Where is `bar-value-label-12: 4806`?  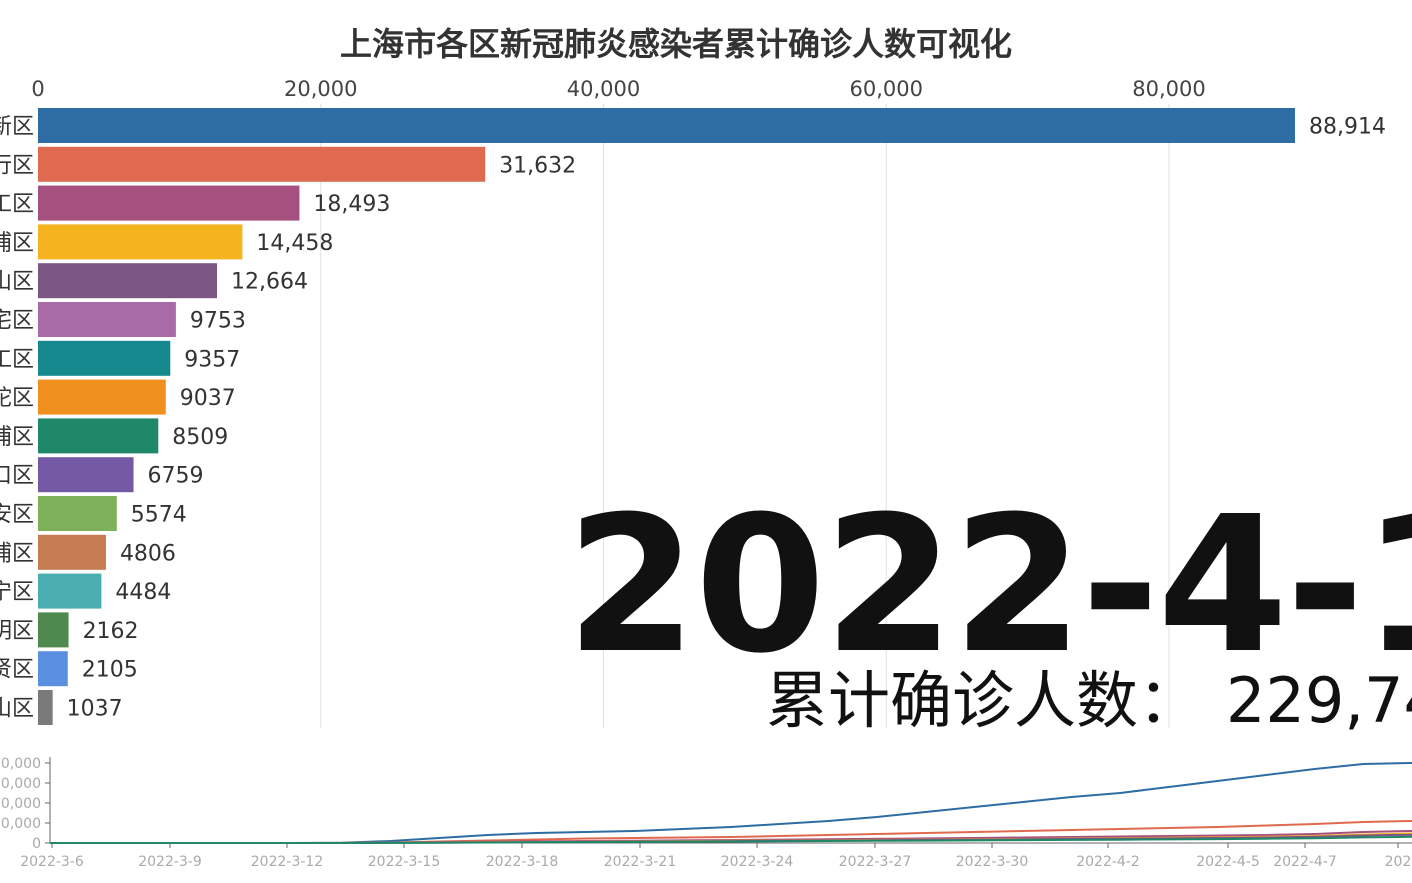
bar-value-label-12: 4806 is located at coordinates (148, 553).